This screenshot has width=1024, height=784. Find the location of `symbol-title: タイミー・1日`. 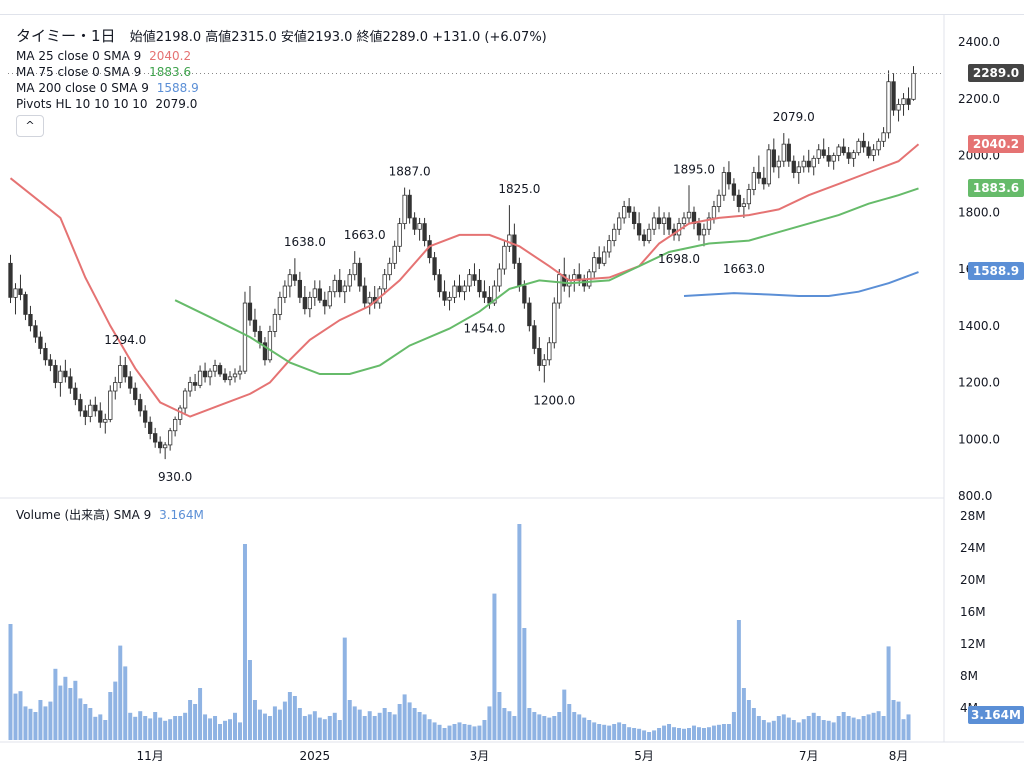

symbol-title: タイミー・1日 is located at coordinates (66, 36).